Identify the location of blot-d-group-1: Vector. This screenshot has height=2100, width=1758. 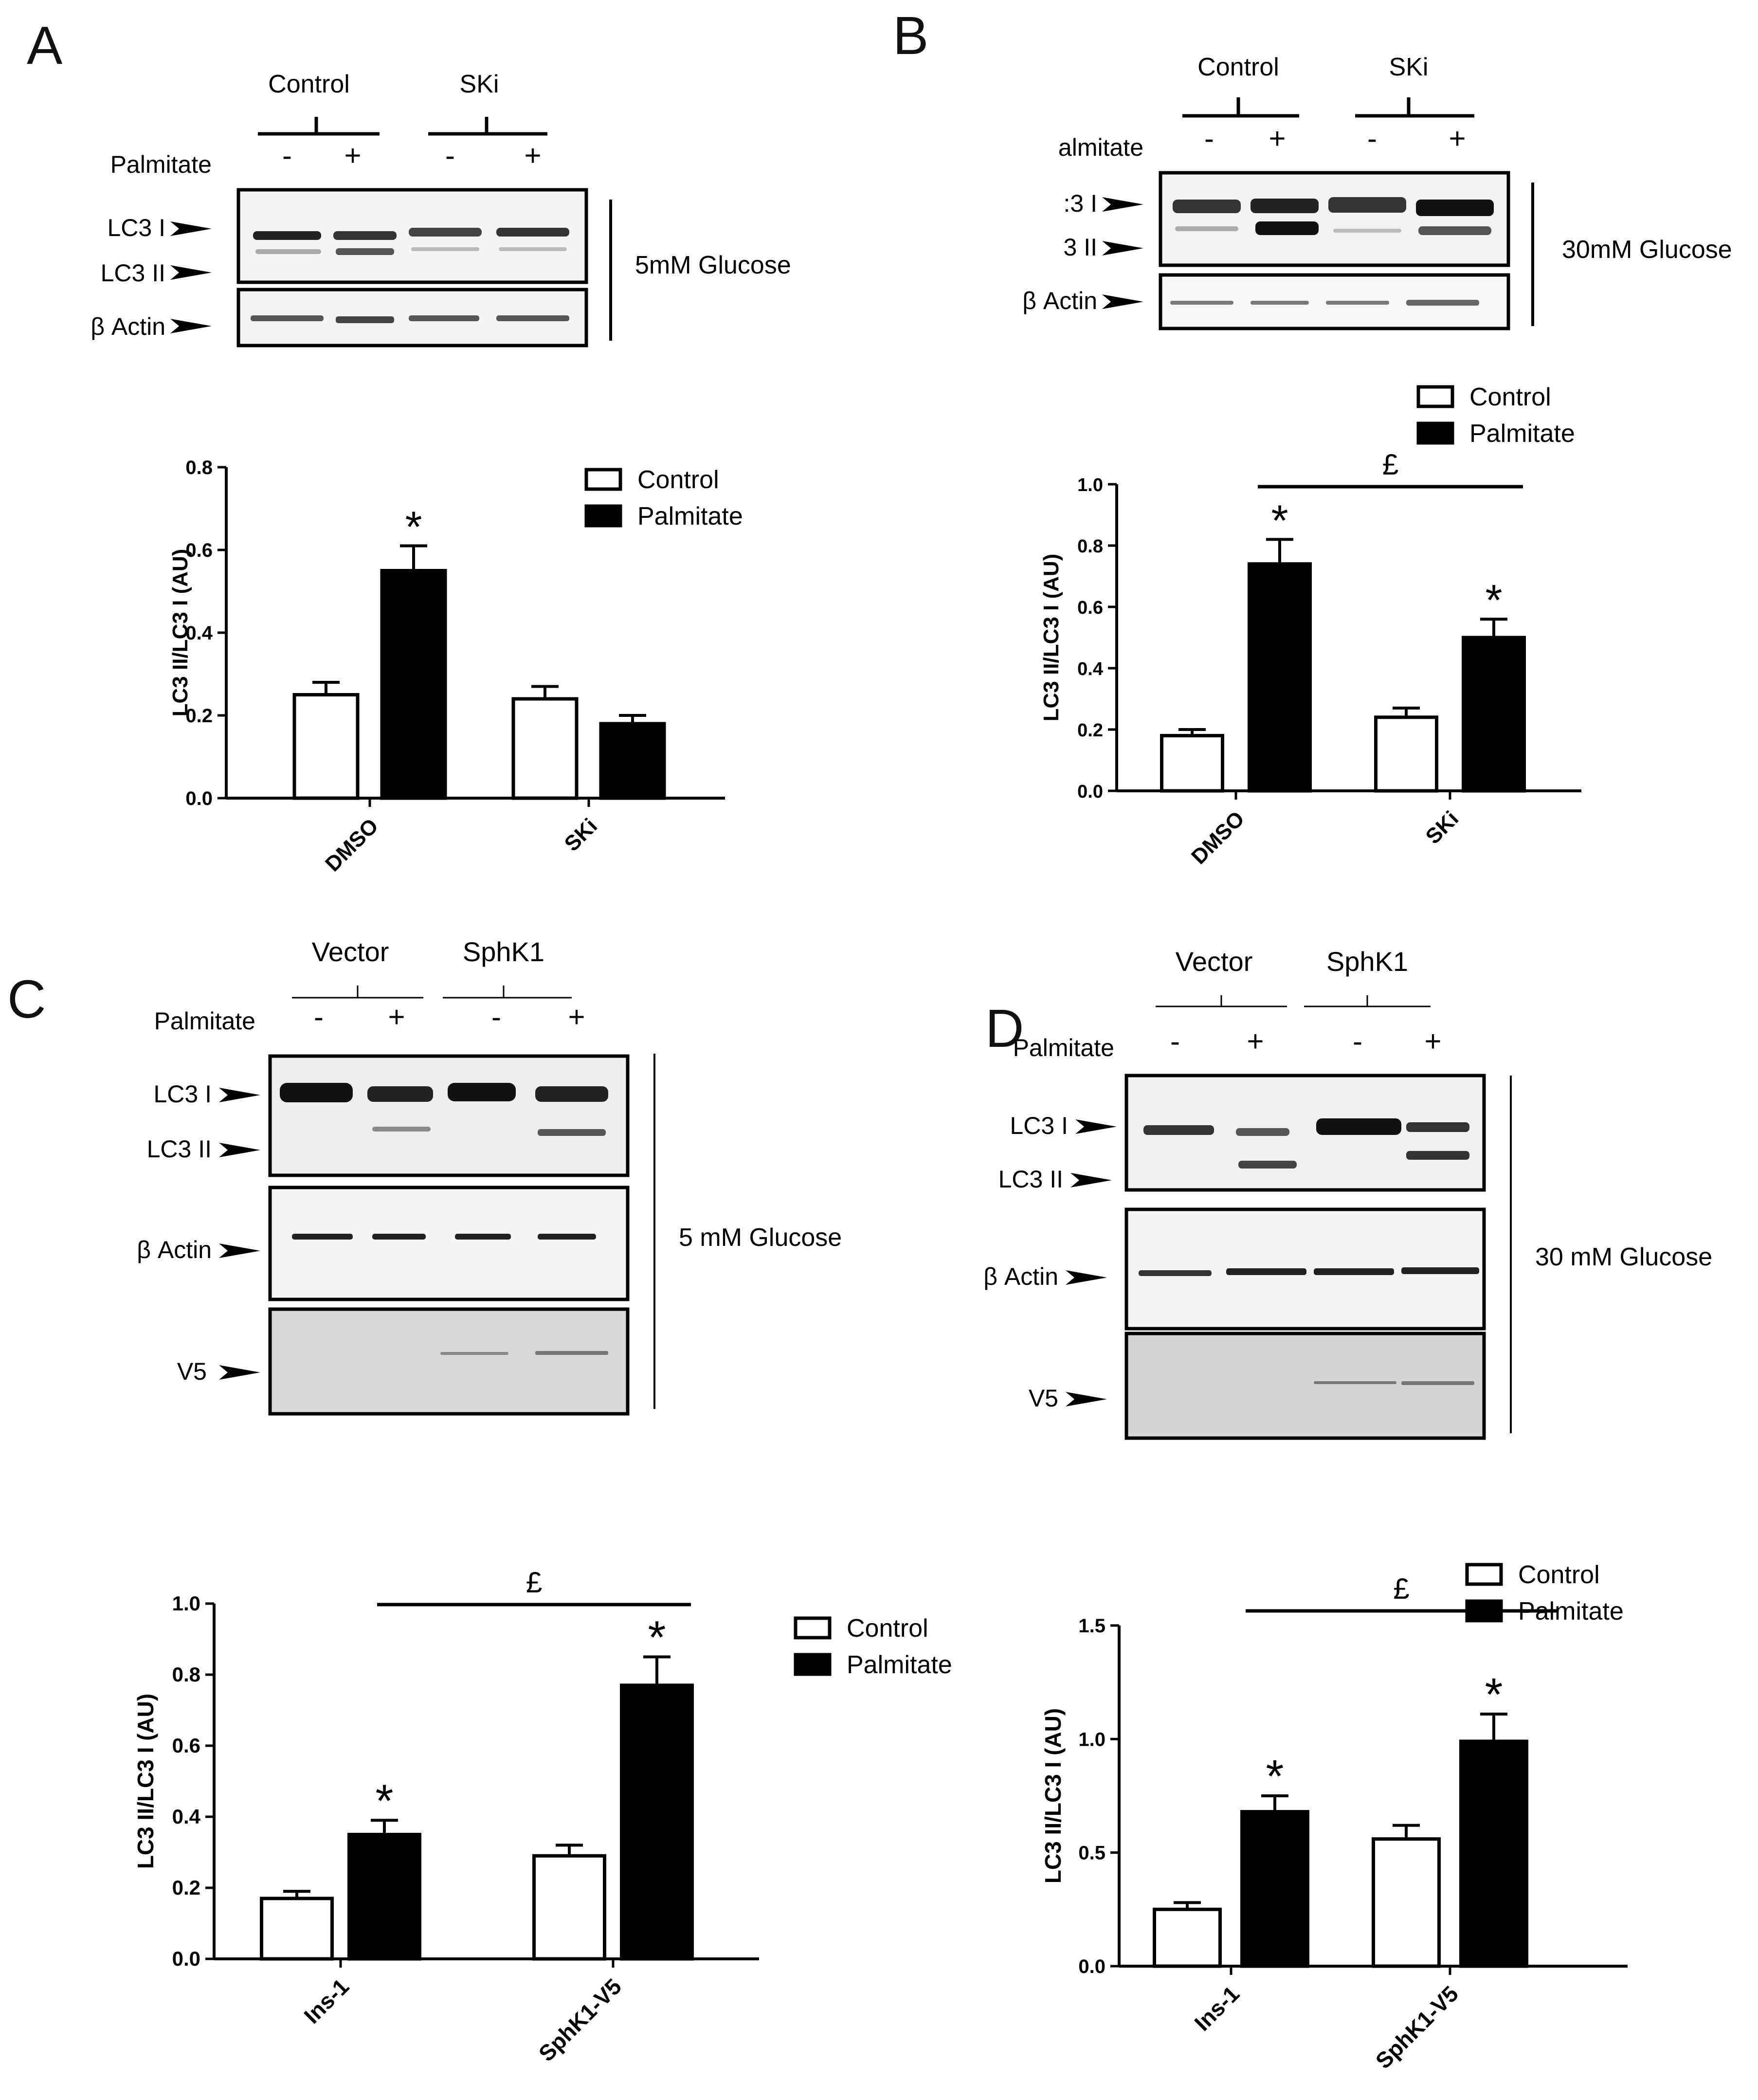
(1214, 961).